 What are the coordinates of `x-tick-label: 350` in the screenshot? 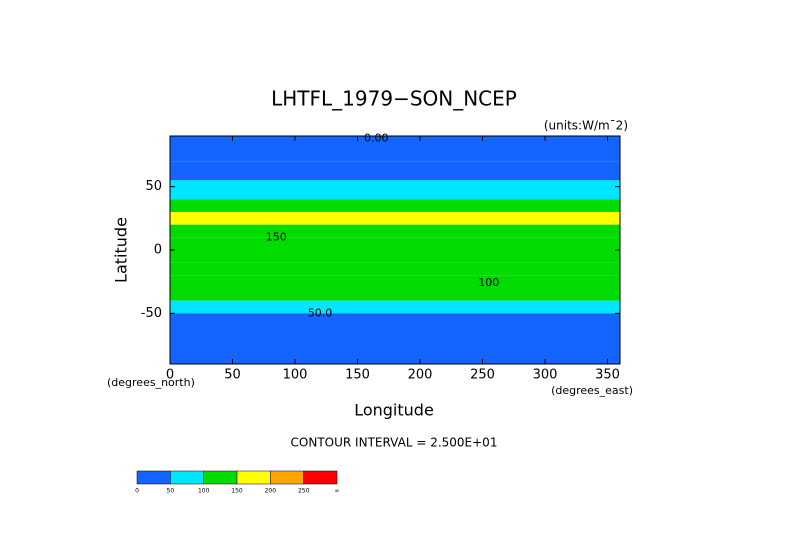 It's located at (607, 375).